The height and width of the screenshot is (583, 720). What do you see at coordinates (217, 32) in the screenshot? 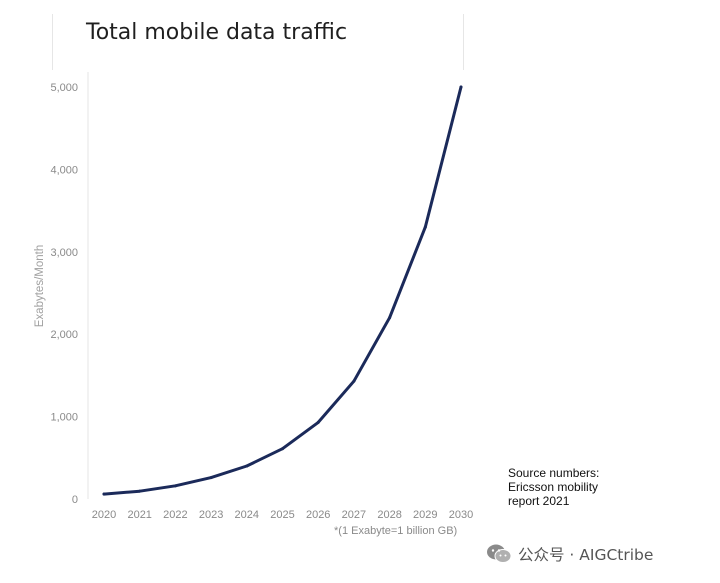
I see `chart-title: Total mobile data traffic` at bounding box center [217, 32].